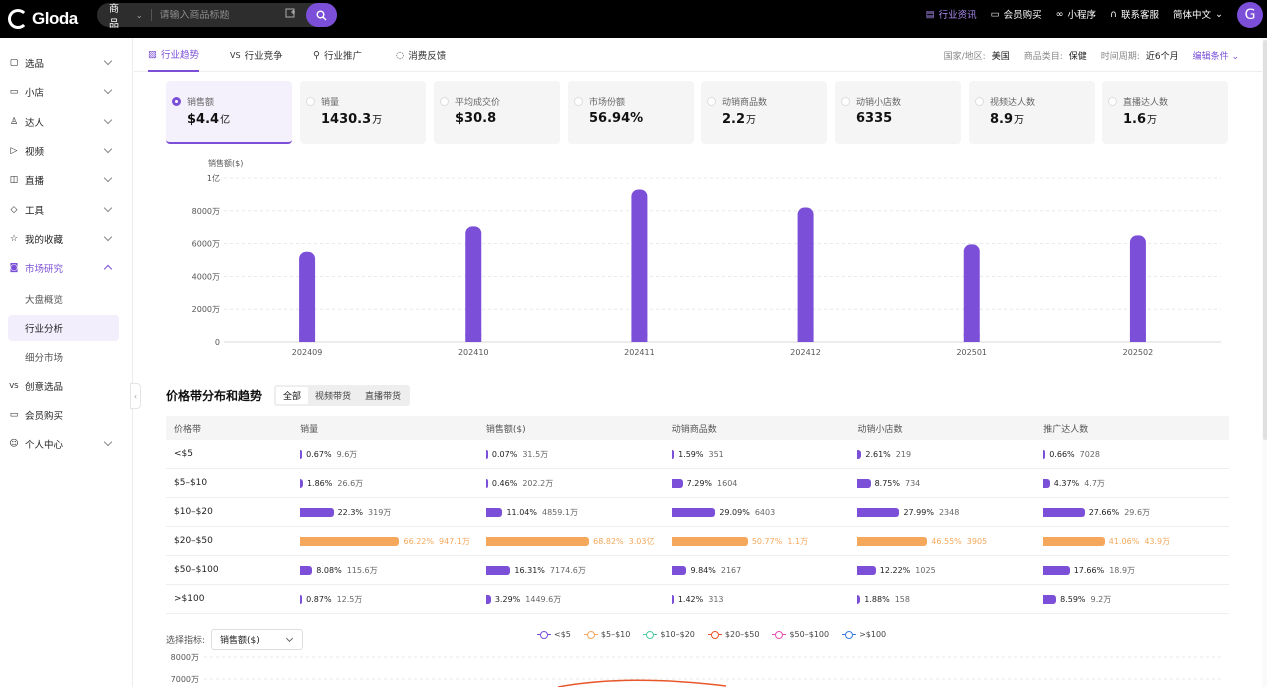  Describe the element at coordinates (1135, 15) in the screenshot. I see `top-nav-support: ∩ 联系客服` at that location.